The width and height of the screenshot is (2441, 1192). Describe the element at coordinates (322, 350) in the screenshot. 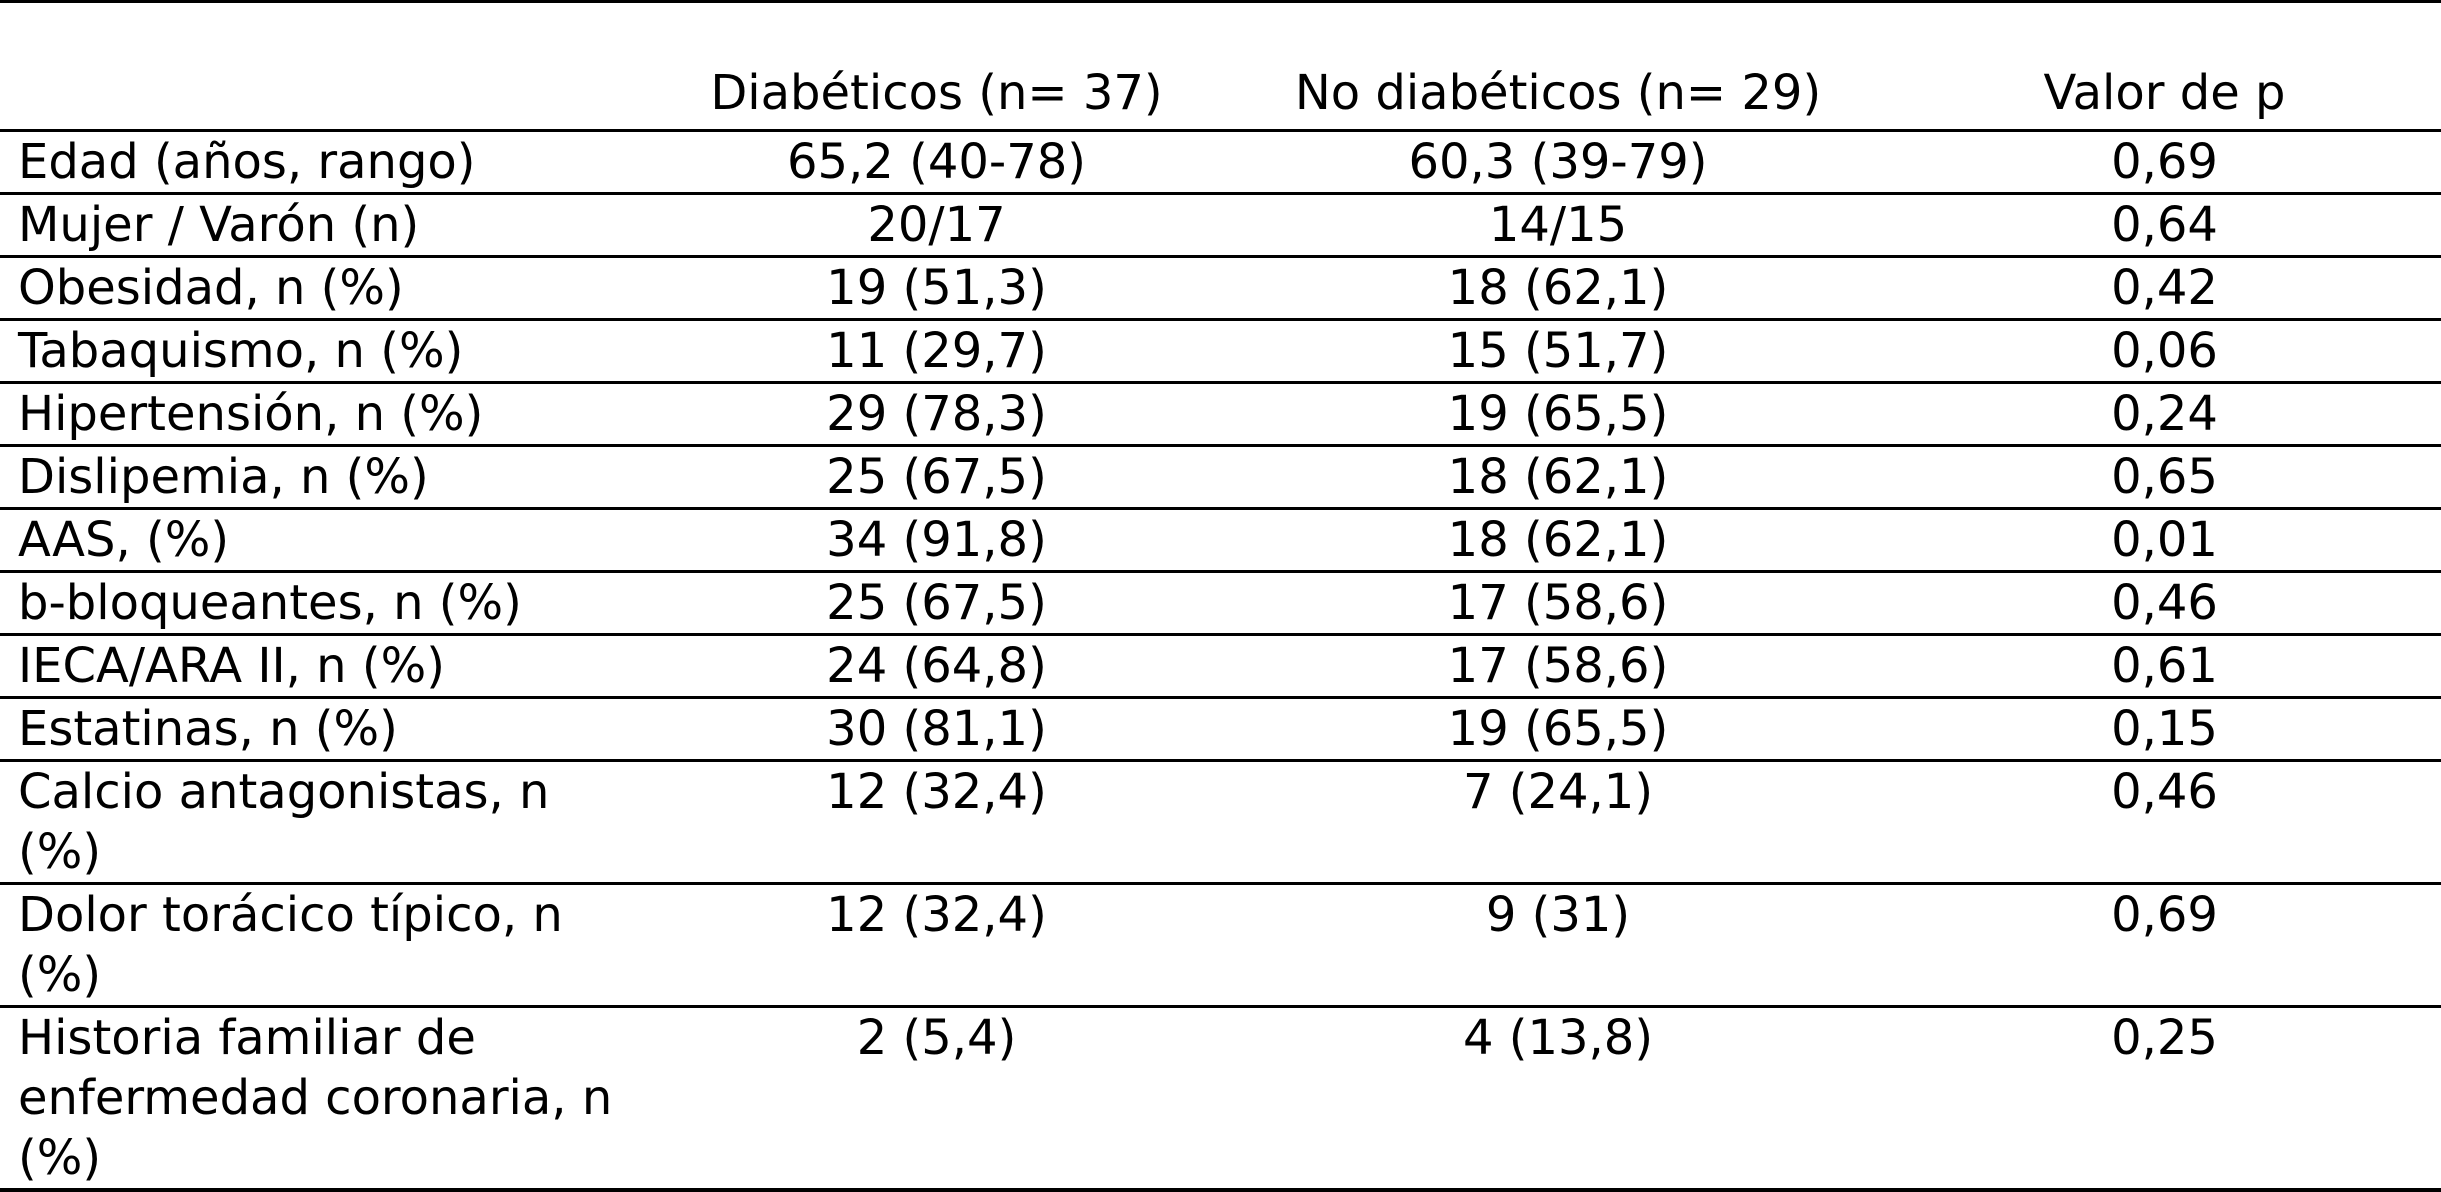

I see `row-label: Tabaquismo, n (%)` at that location.